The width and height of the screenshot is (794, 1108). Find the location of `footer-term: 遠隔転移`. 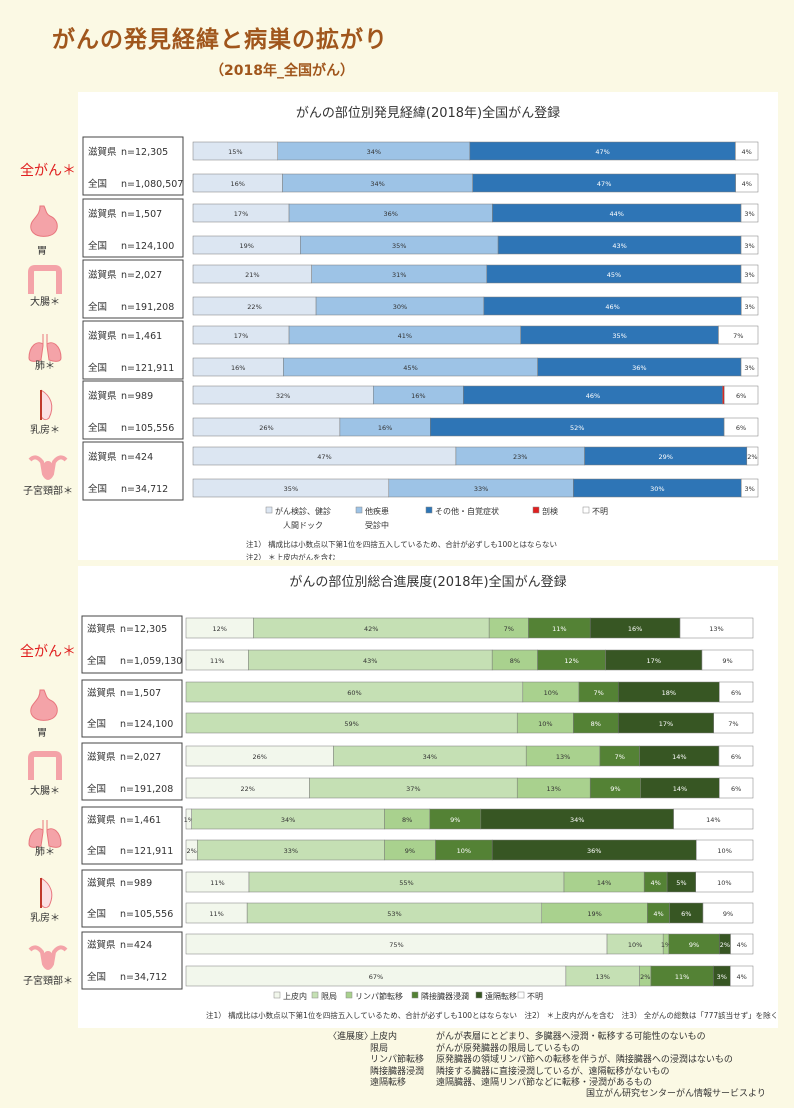

footer-term: 遠隔転移 is located at coordinates (388, 1083).